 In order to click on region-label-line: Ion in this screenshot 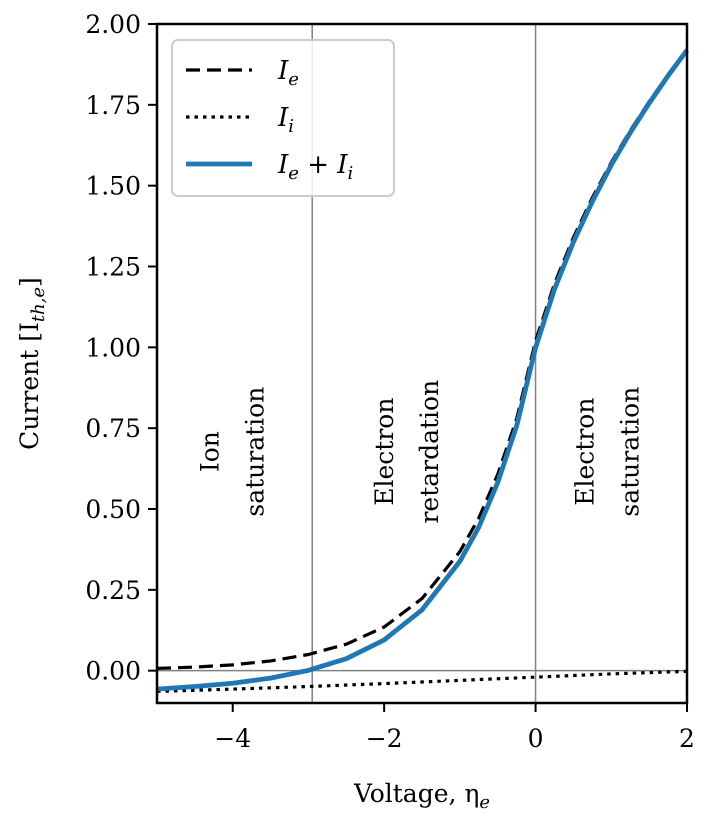, I will do `click(210, 451)`.